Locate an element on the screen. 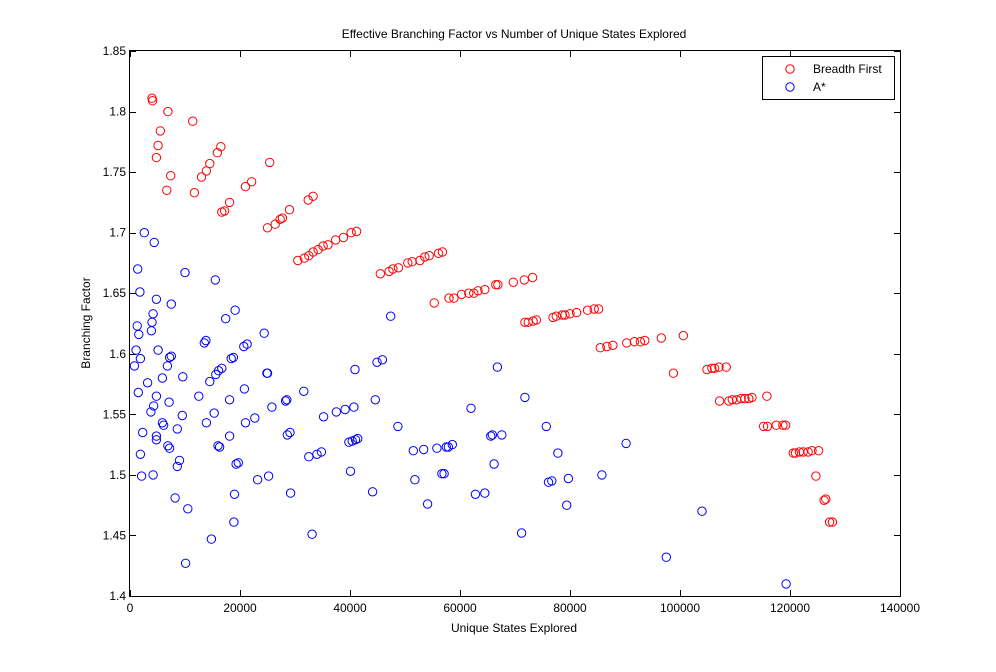 Image resolution: width=996 pixels, height=672 pixels. x-axis-label: Unique States Explored is located at coordinates (514, 628).